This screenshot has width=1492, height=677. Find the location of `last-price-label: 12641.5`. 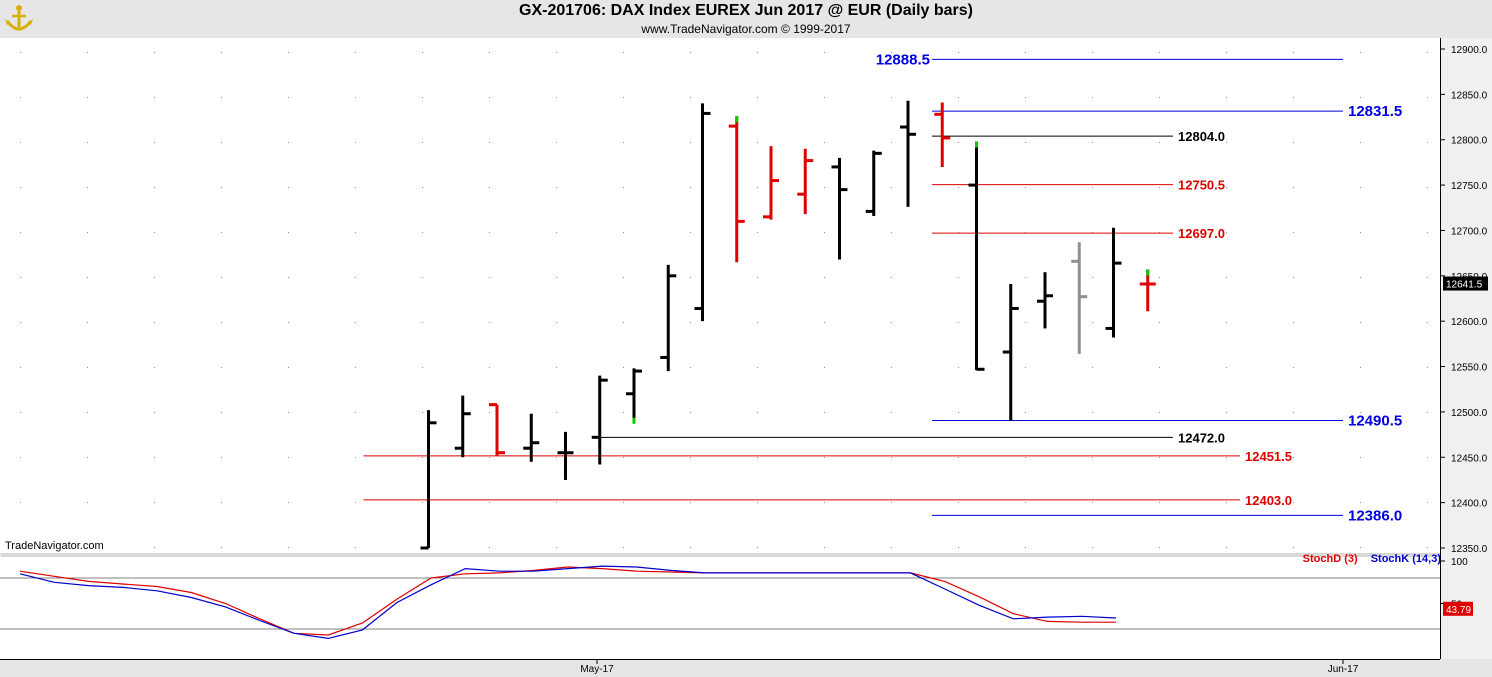

last-price-label: 12641.5 is located at coordinates (1464, 285).